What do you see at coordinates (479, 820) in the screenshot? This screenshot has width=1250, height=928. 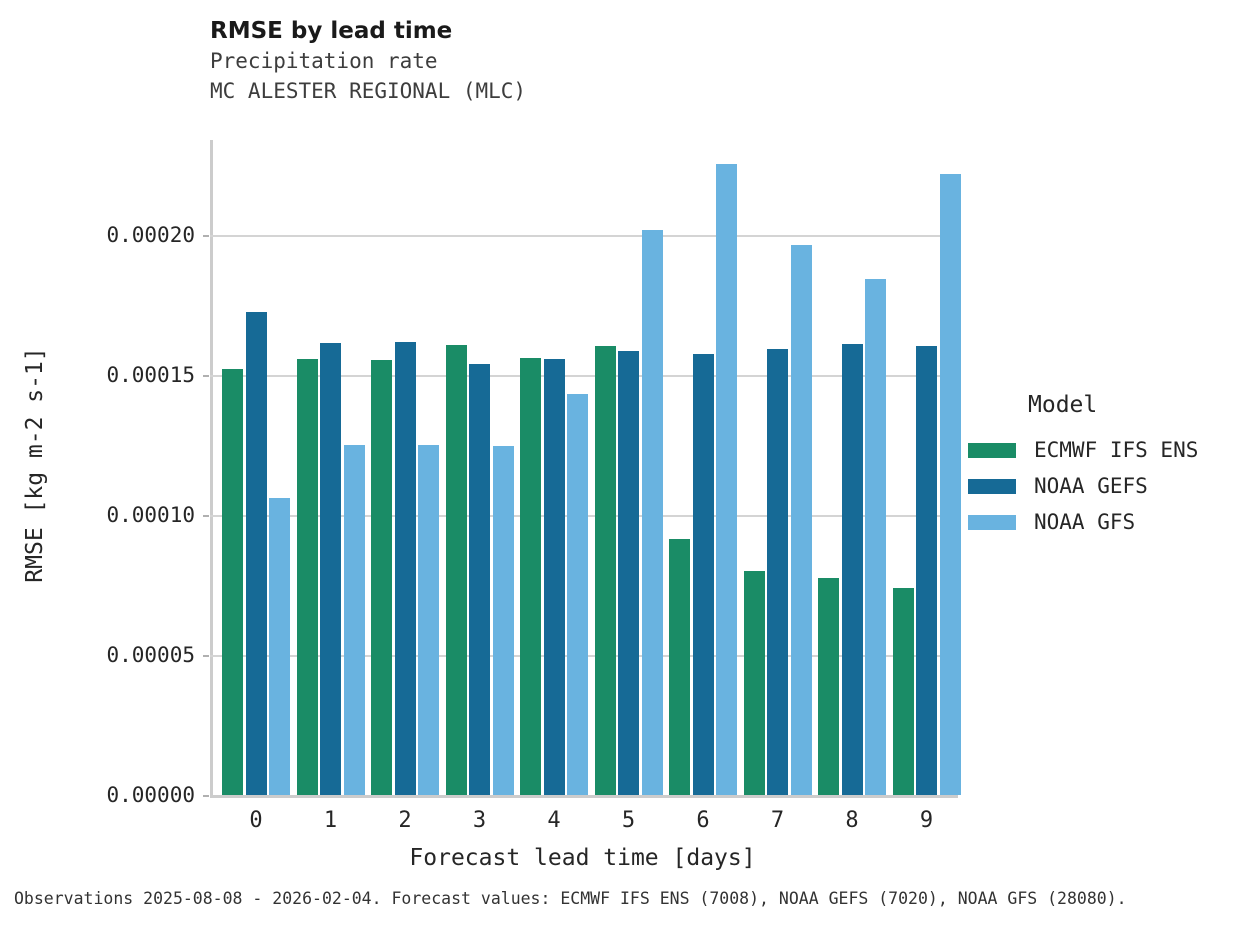 I see `x-axis-tick-label: 3` at bounding box center [479, 820].